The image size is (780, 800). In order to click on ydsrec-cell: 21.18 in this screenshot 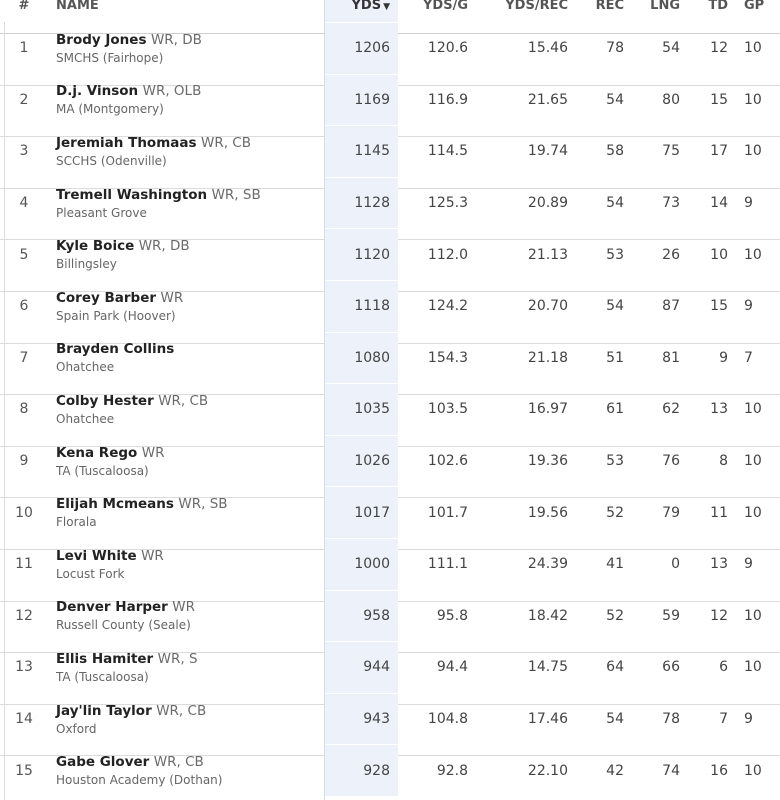, I will do `click(526, 358)`.